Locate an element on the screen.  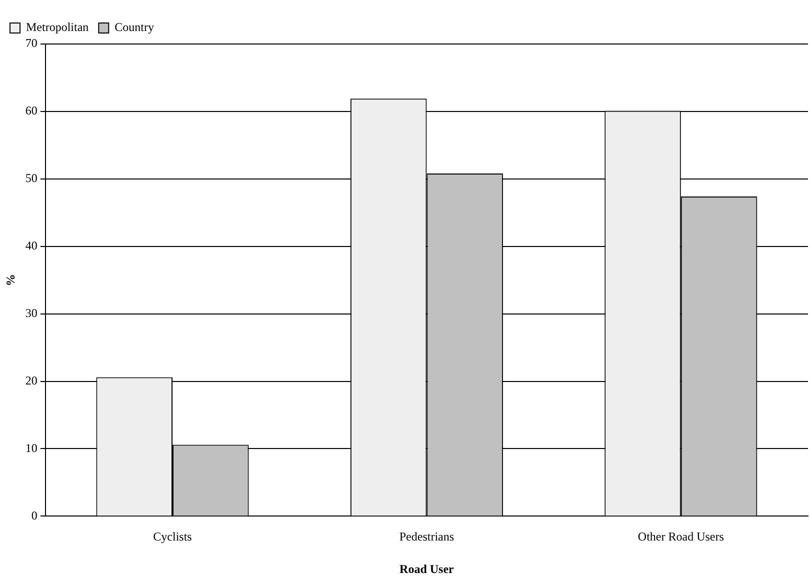
y-tick-label: 0 is located at coordinates (34, 515).